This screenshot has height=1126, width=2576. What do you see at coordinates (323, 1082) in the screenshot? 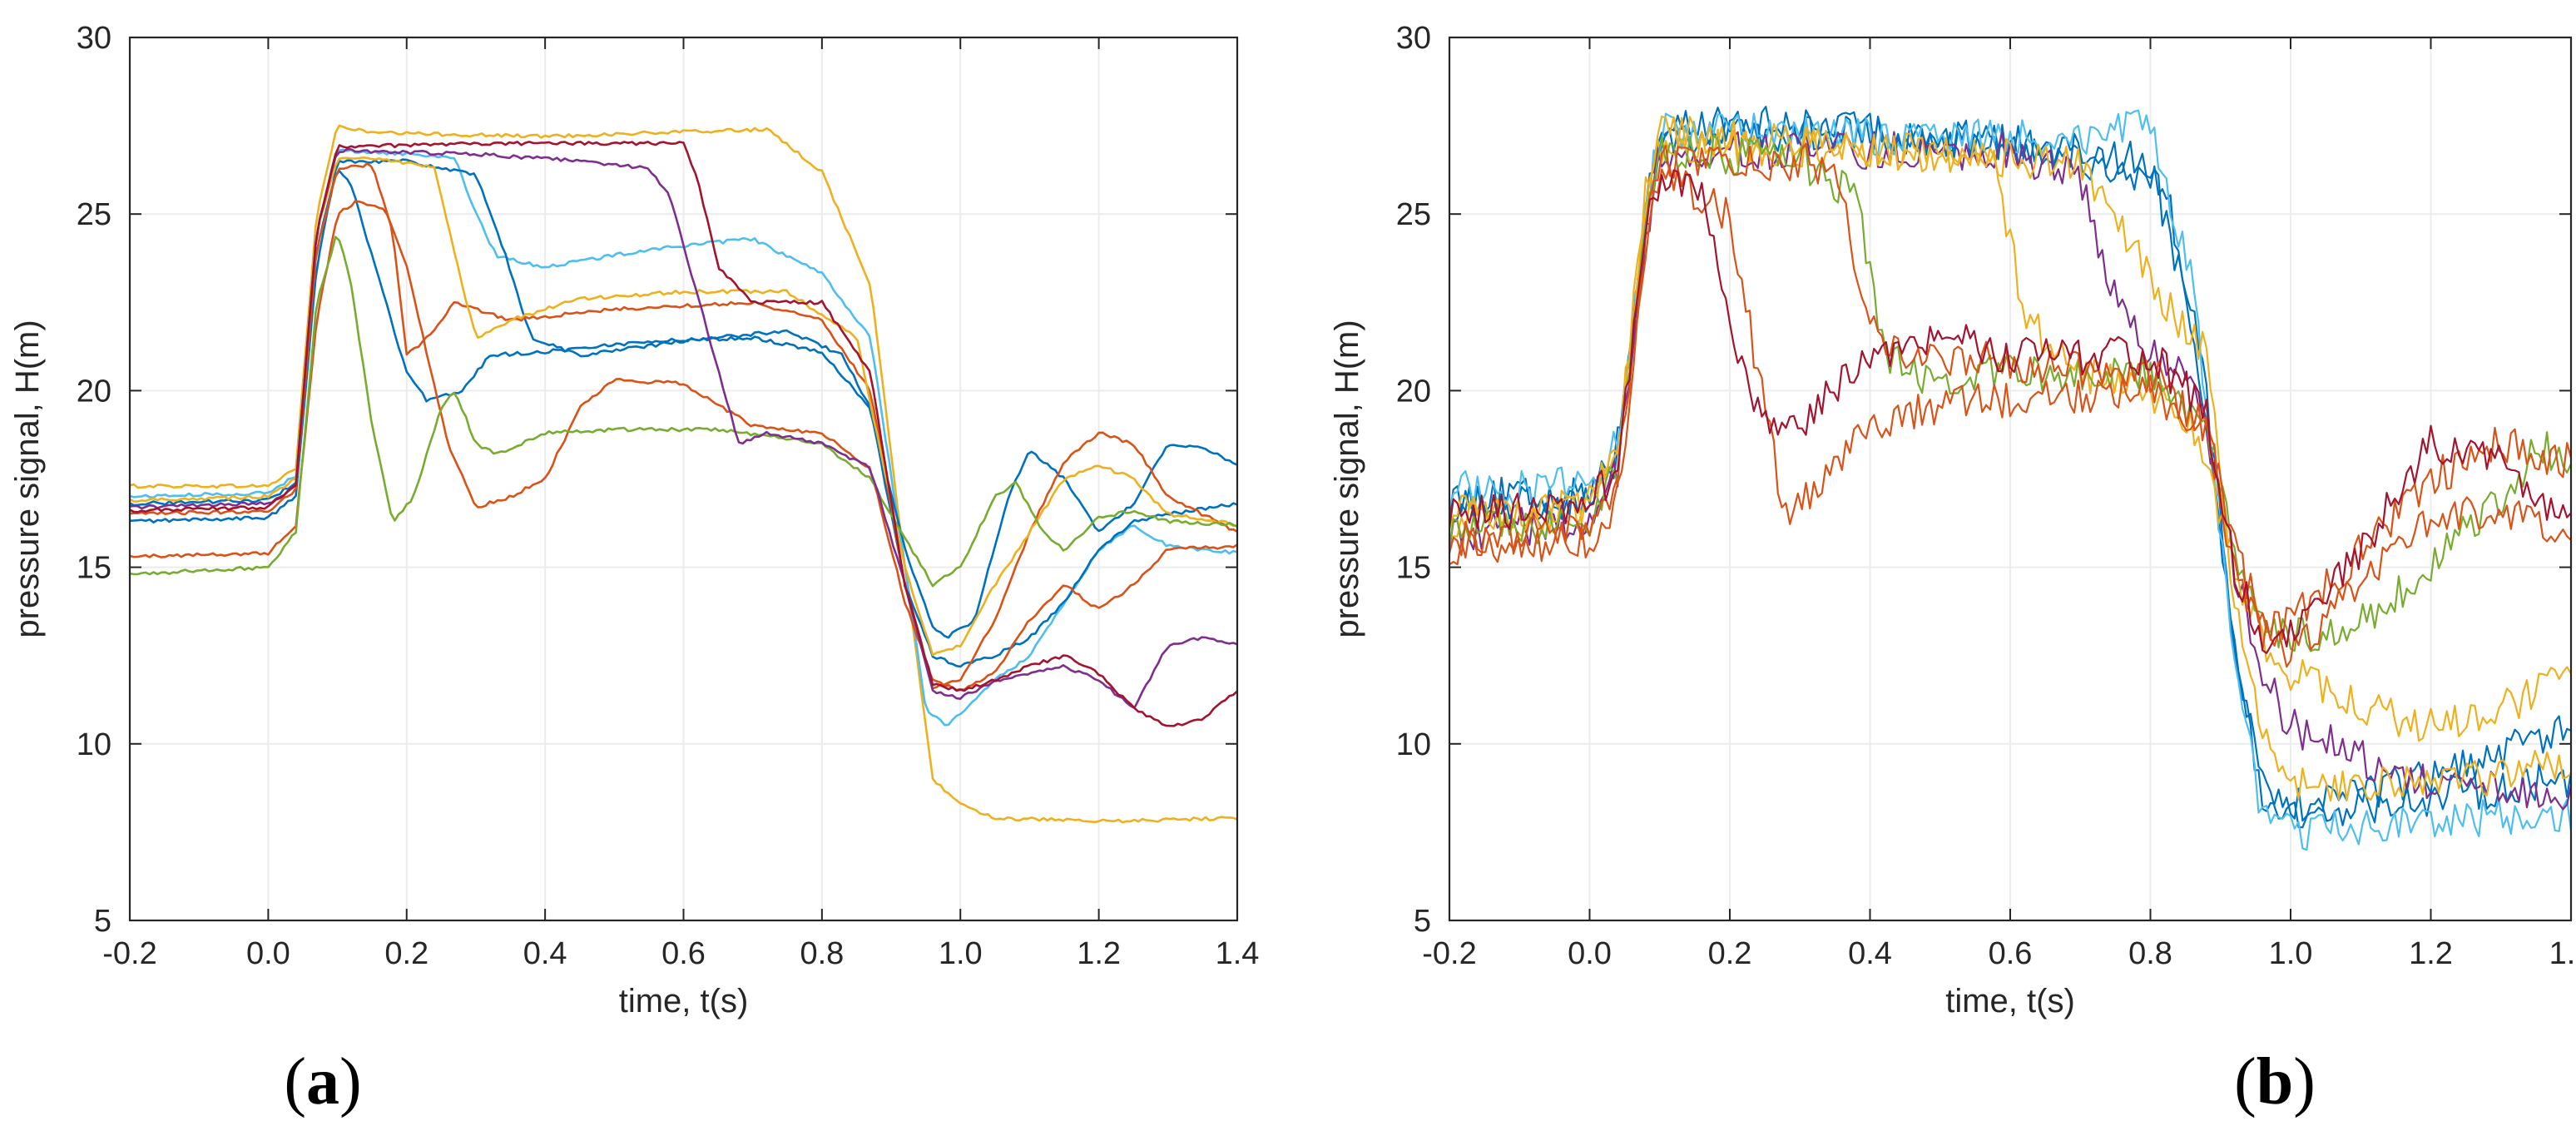
I see `panel-label-a: (a)` at bounding box center [323, 1082].